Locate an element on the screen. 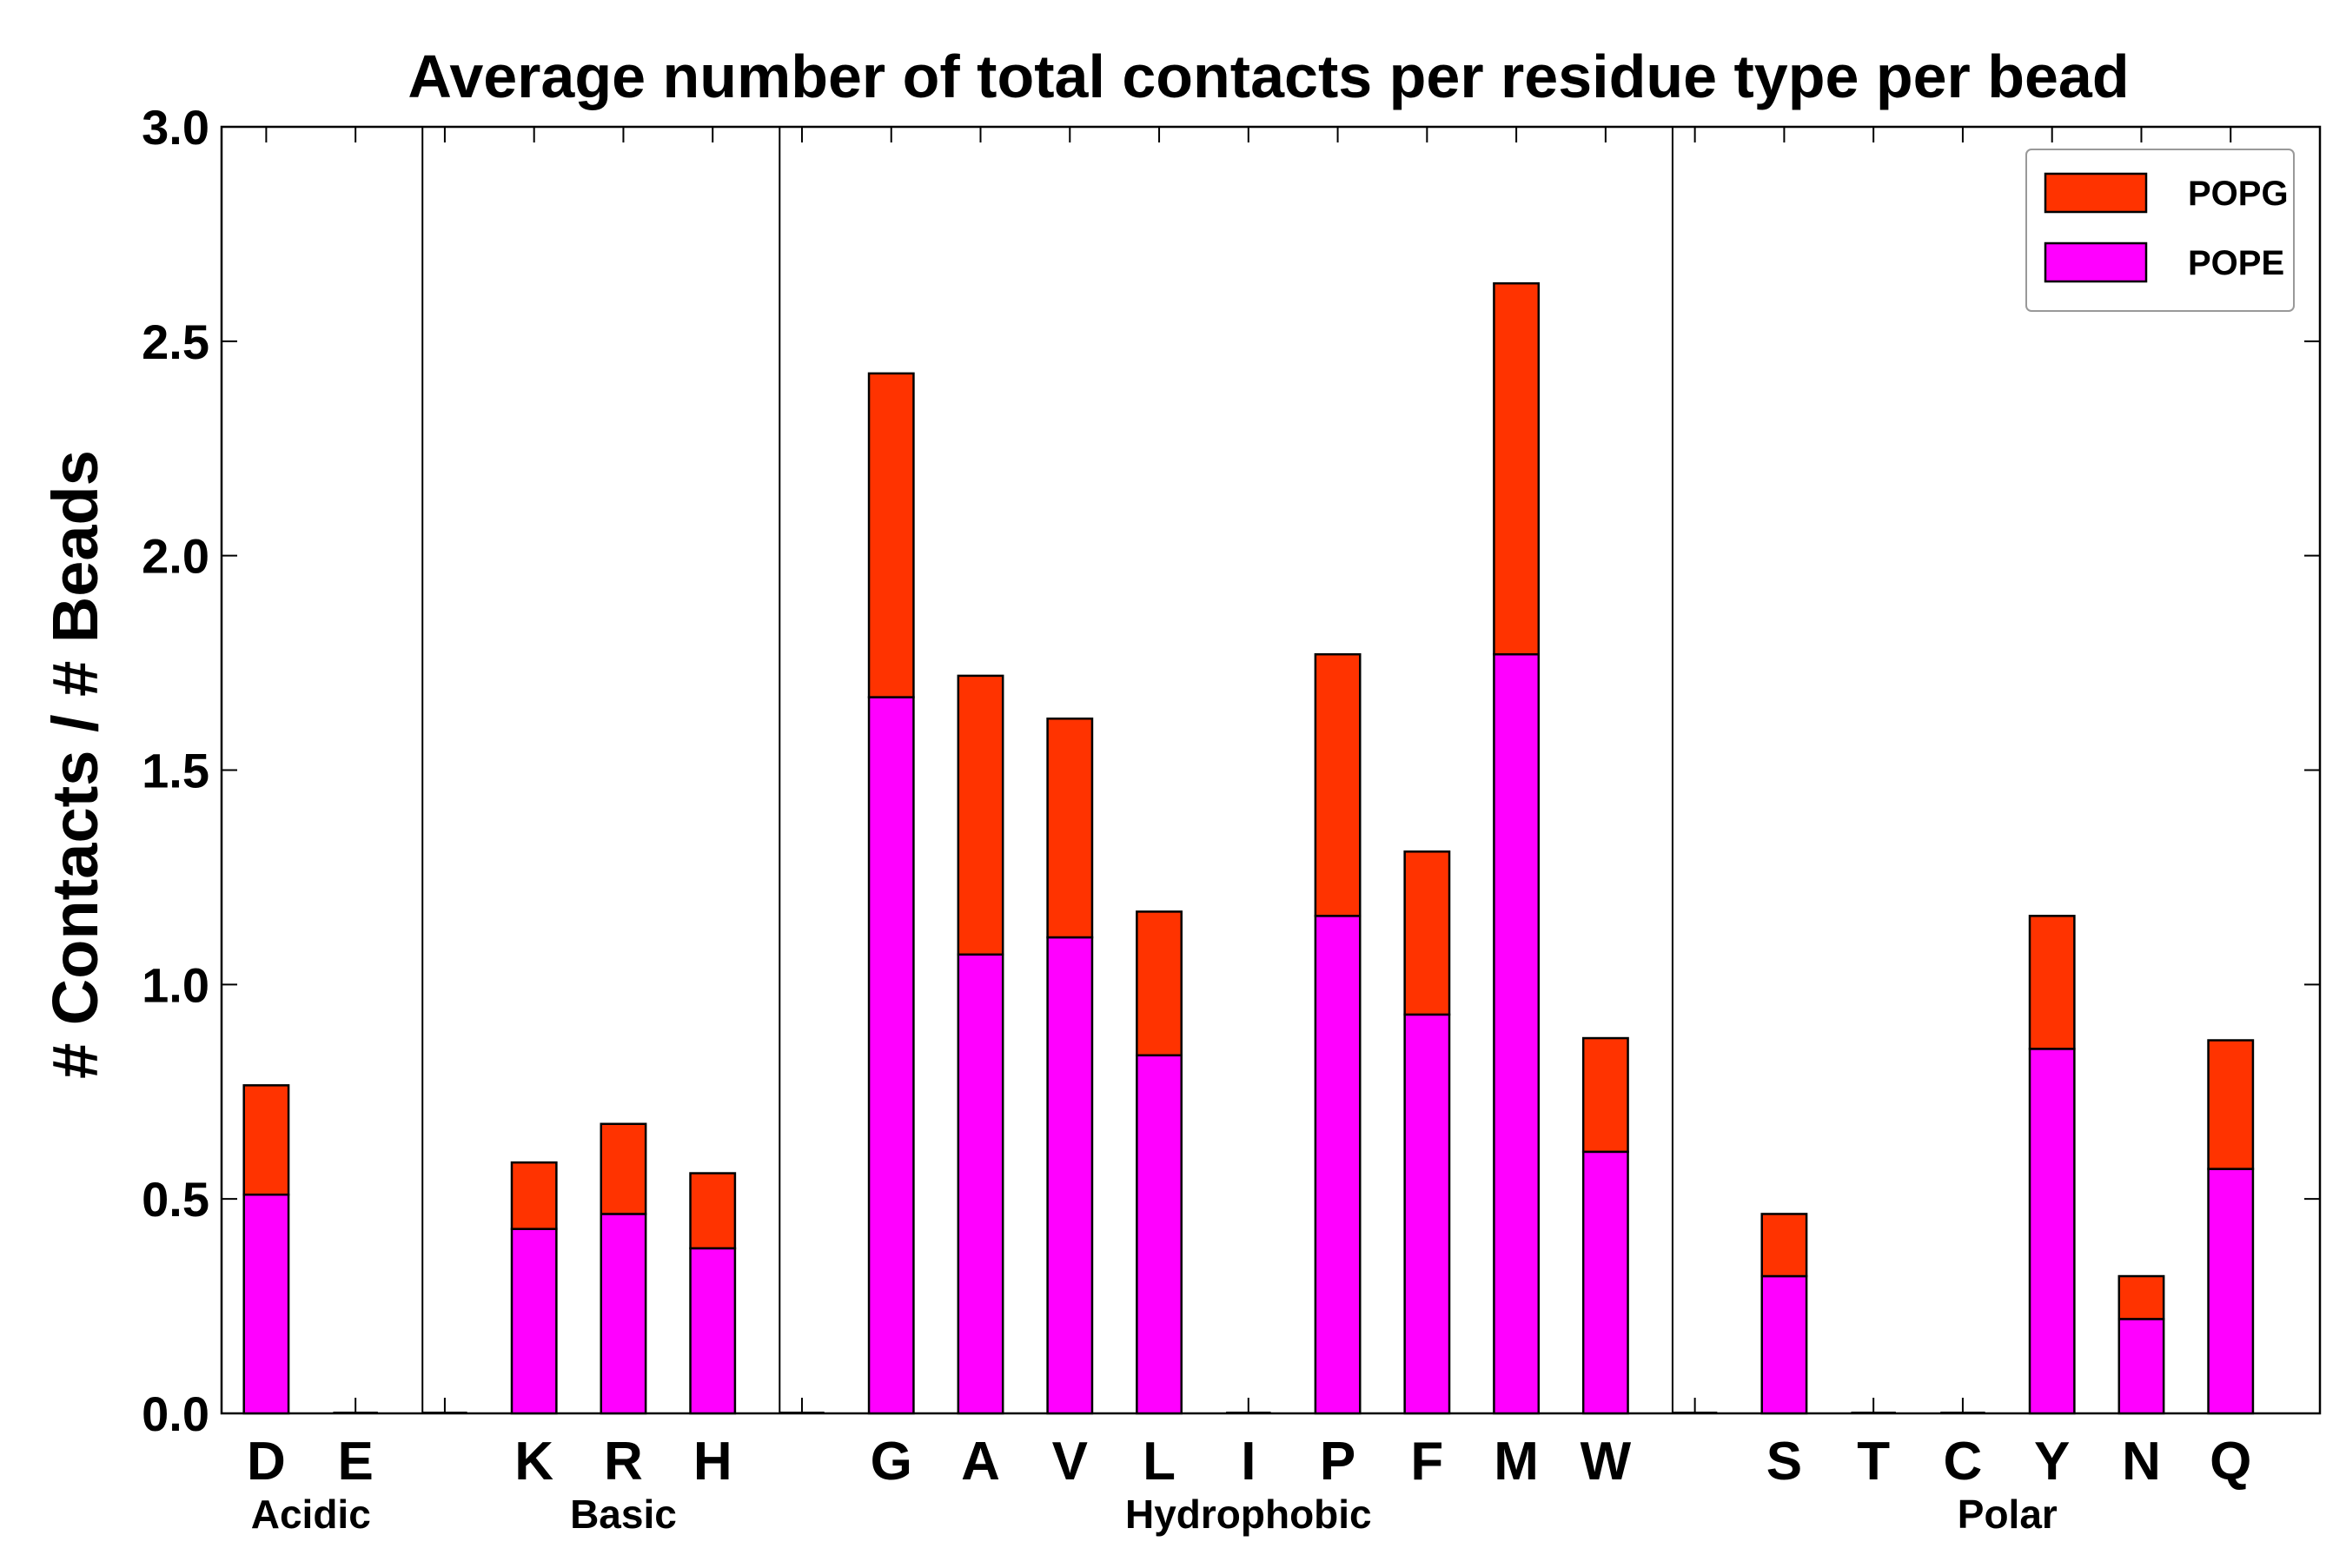 The image size is (2346, 1568). bar-popg-Y is located at coordinates (2052, 982).